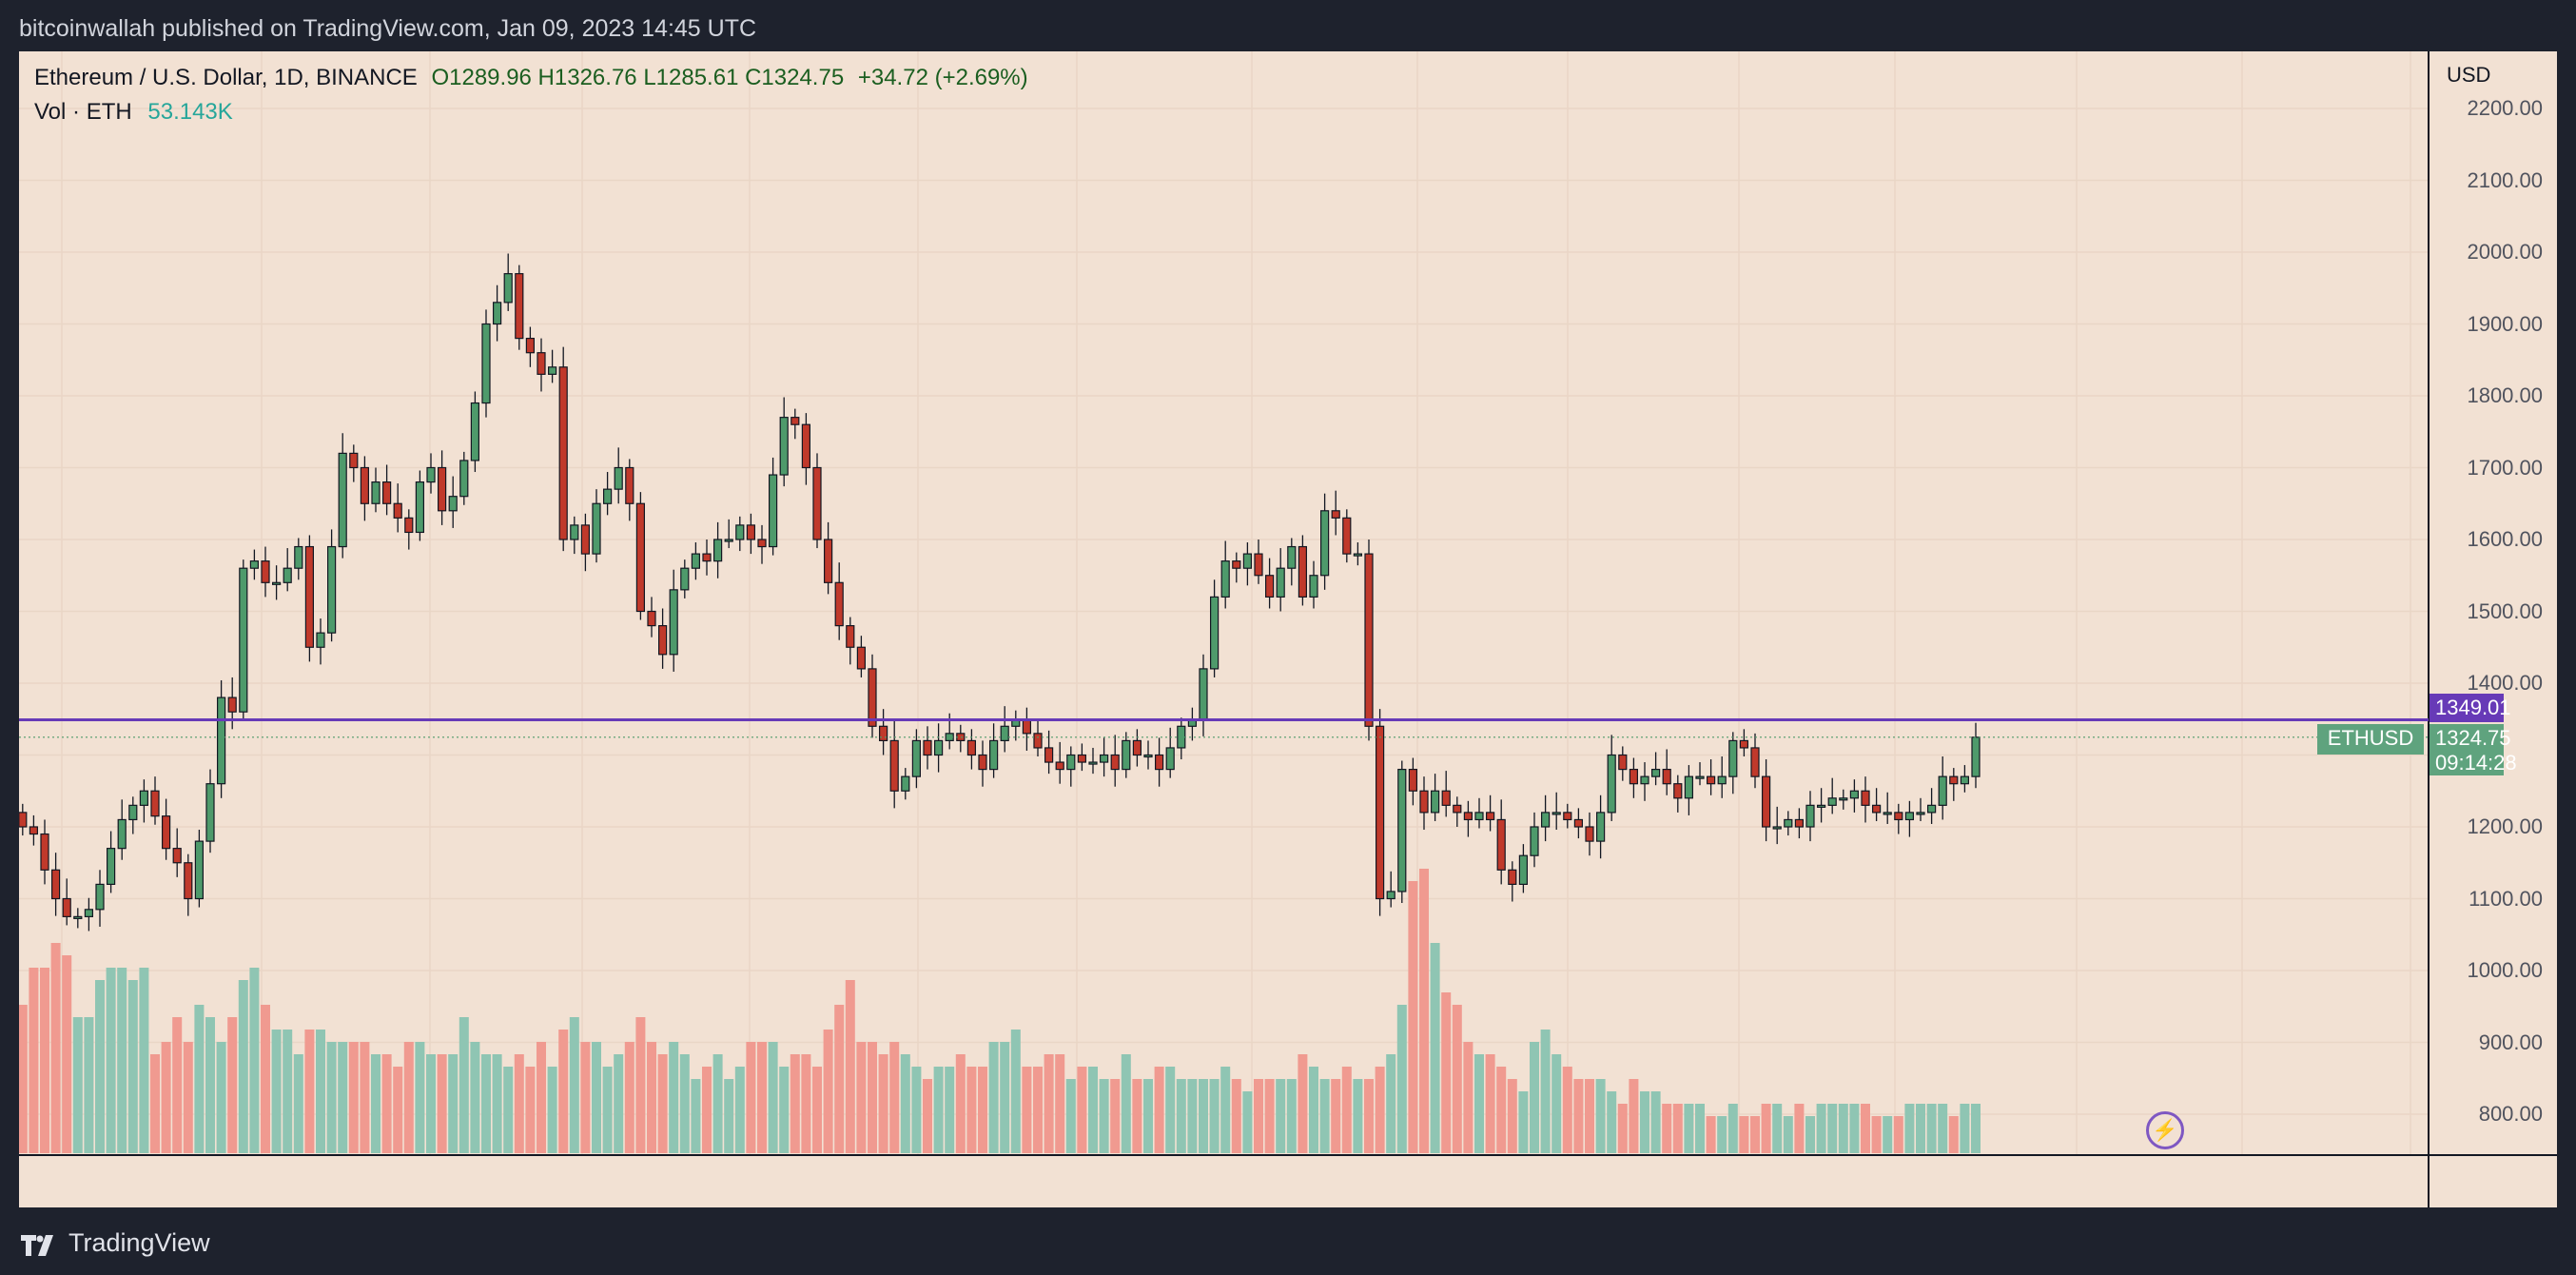 The height and width of the screenshot is (1275, 2576). Describe the element at coordinates (116, 1243) in the screenshot. I see `tradingview-logo: TradingView` at that location.